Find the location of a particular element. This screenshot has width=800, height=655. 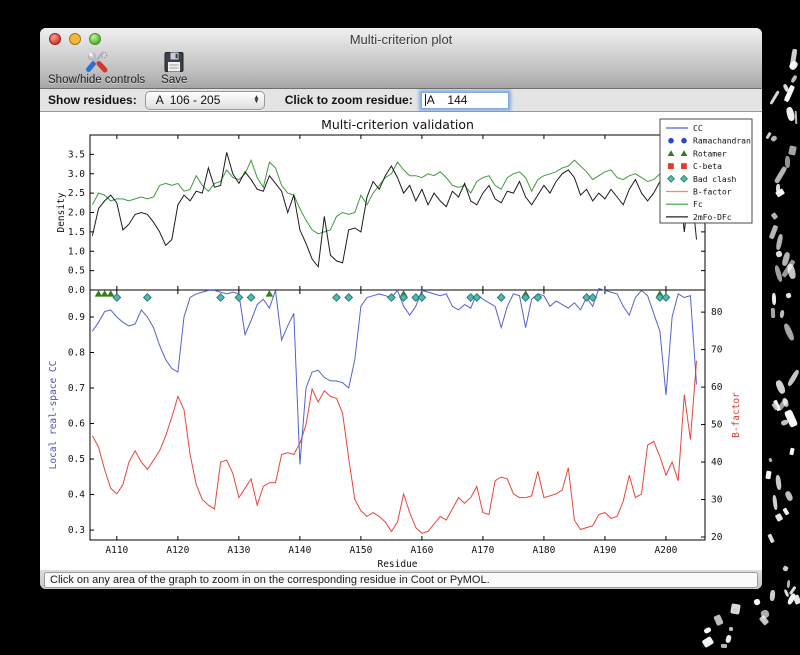

y-tick-label: 1.0 is located at coordinates (76, 251).